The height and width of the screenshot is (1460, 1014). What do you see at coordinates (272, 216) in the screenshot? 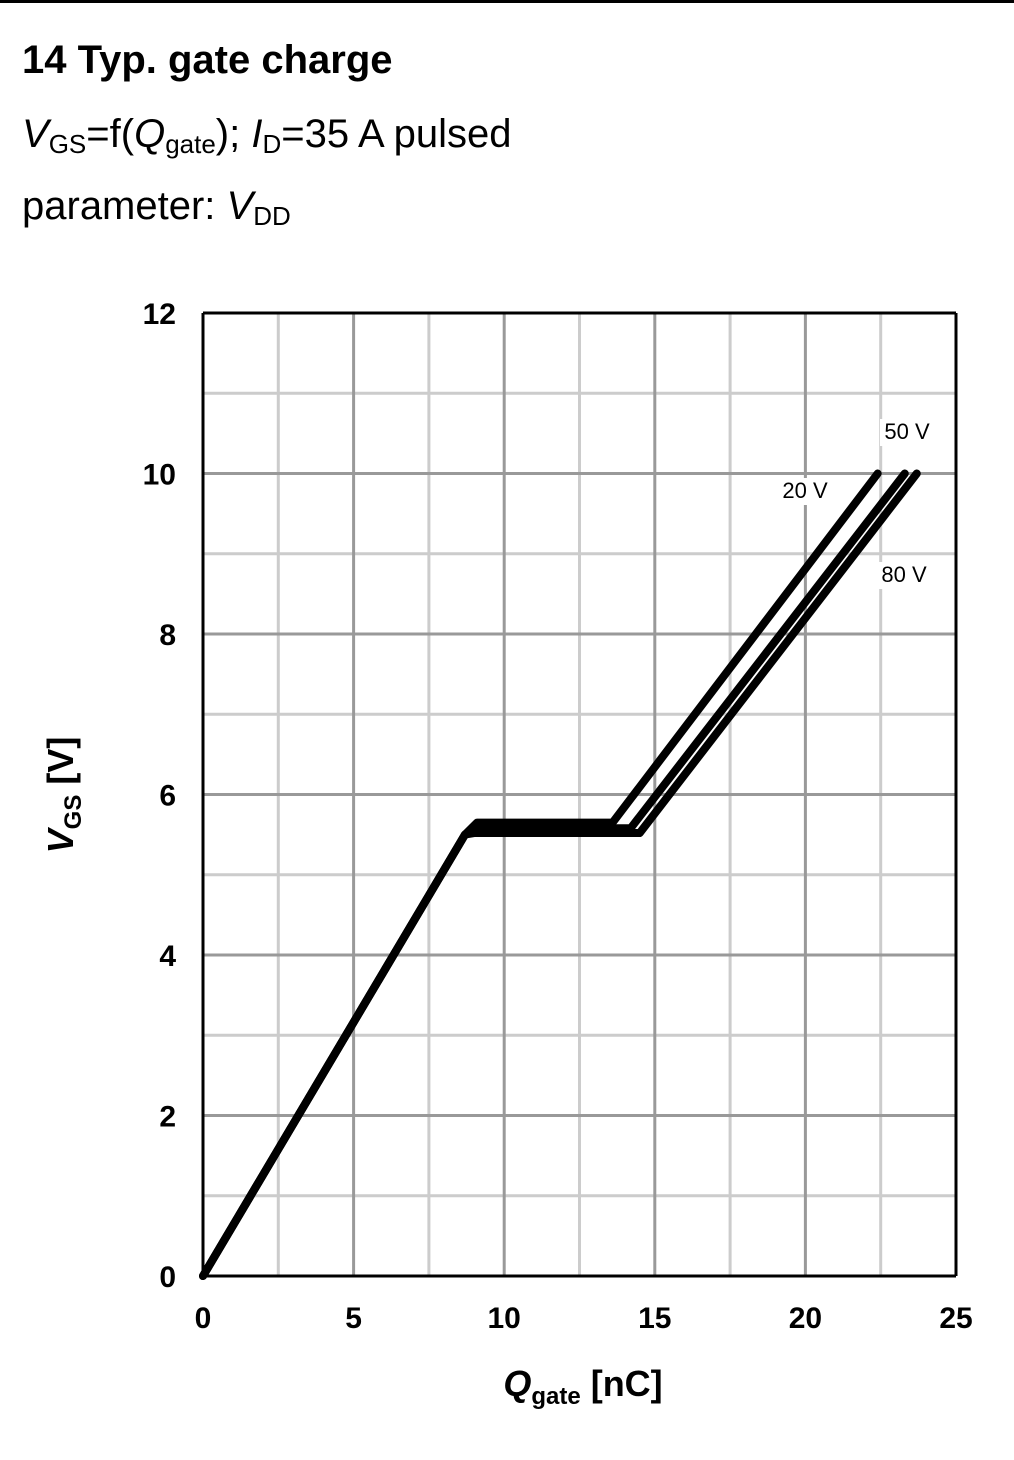
I see `param-v-subscript: DD` at bounding box center [272, 216].